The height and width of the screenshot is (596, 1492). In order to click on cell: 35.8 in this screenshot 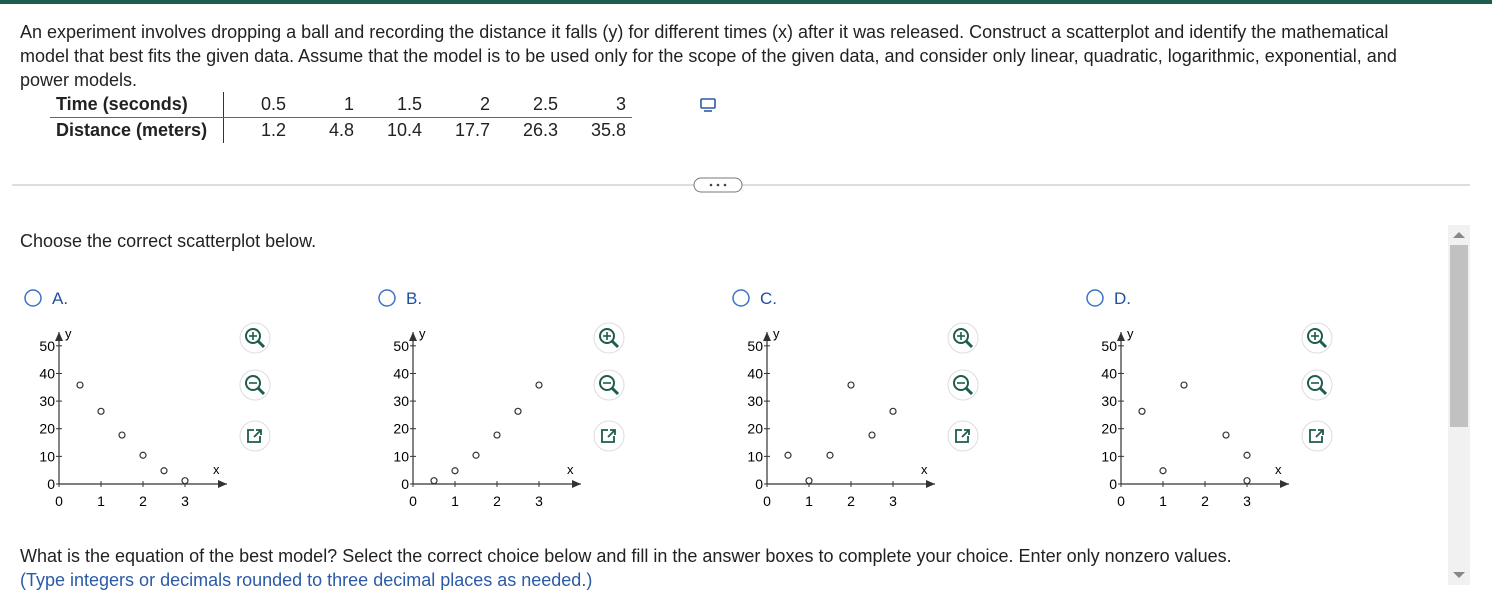, I will do `click(609, 130)`.